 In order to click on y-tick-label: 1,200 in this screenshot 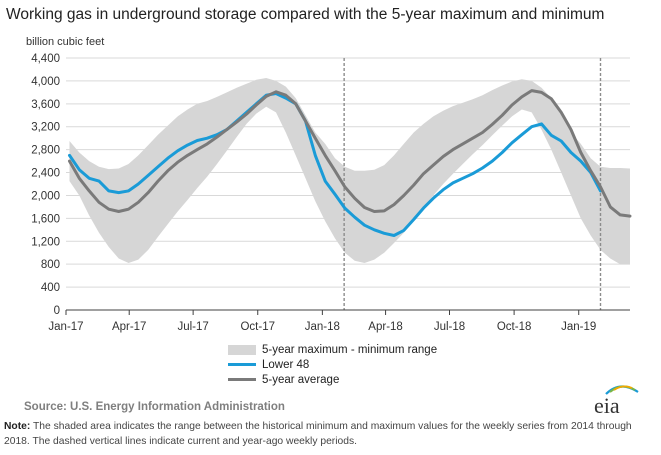, I will do `click(45, 242)`.